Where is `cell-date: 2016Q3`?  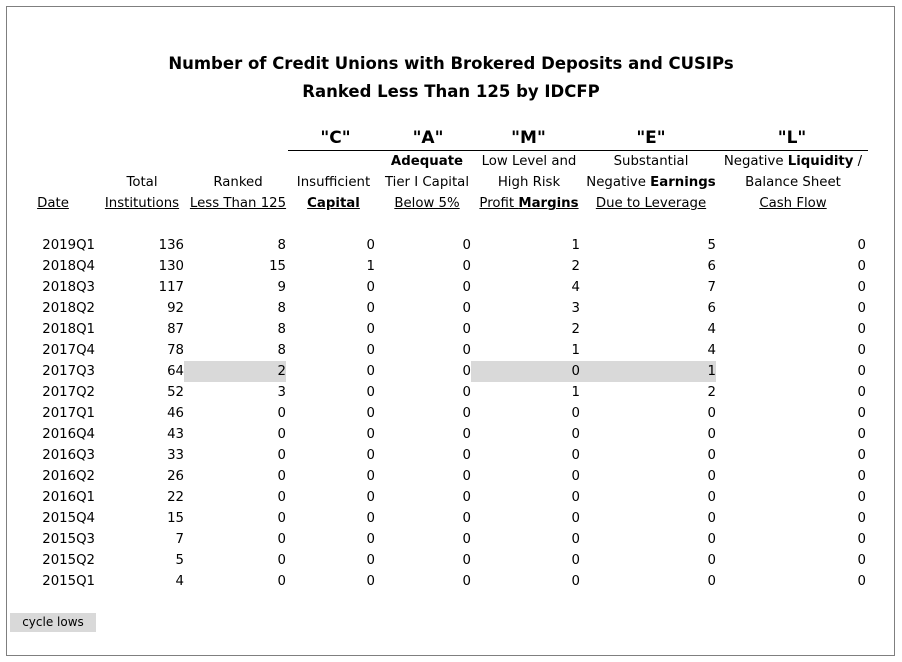
cell-date: 2016Q3 is located at coordinates (68, 455).